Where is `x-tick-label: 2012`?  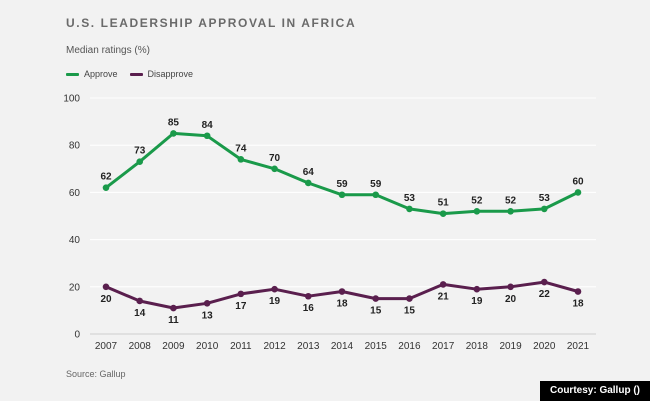 x-tick-label: 2012 is located at coordinates (274, 346).